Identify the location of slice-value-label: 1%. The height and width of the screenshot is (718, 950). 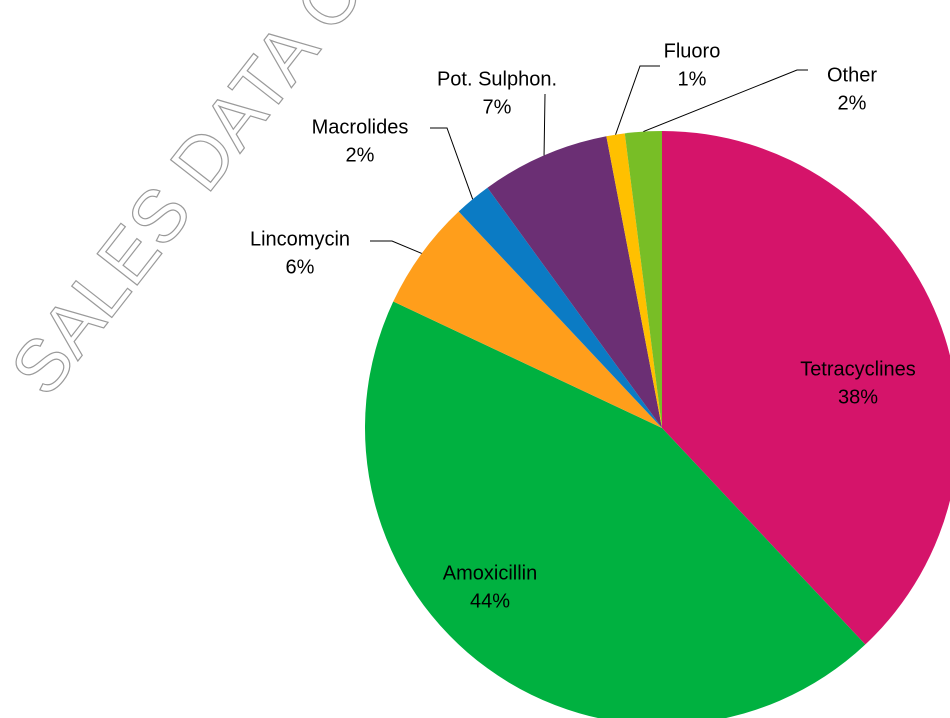
(692, 79).